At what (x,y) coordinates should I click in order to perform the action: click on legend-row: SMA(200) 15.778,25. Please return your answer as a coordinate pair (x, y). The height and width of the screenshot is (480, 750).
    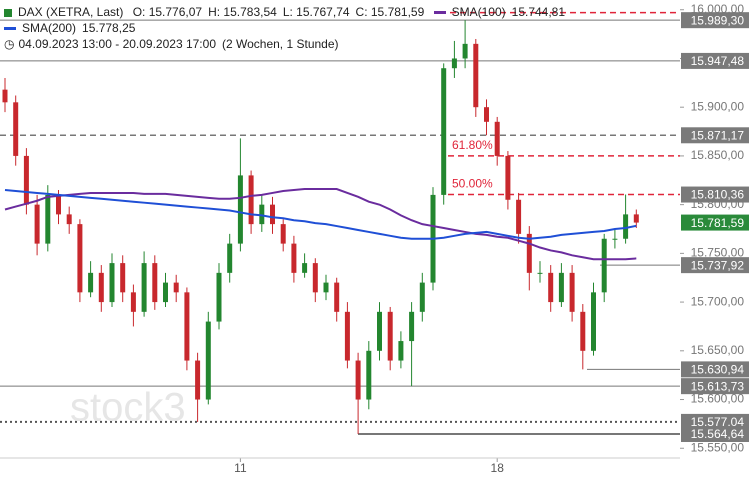
    Looking at the image, I should click on (287, 28).